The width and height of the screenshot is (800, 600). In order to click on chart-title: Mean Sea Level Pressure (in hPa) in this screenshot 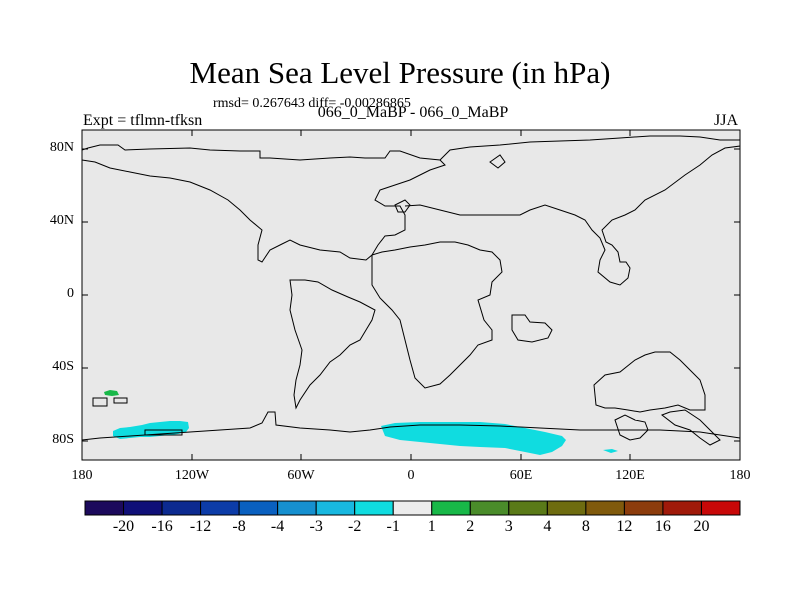, I will do `click(400, 72)`.